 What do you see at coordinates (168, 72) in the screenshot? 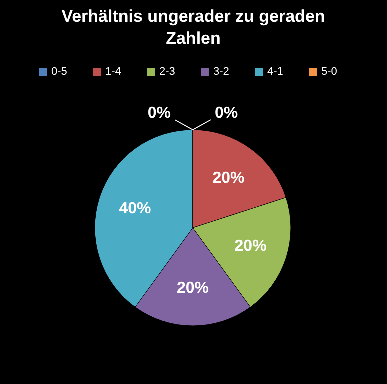
I see `legend-label: 2-3` at bounding box center [168, 72].